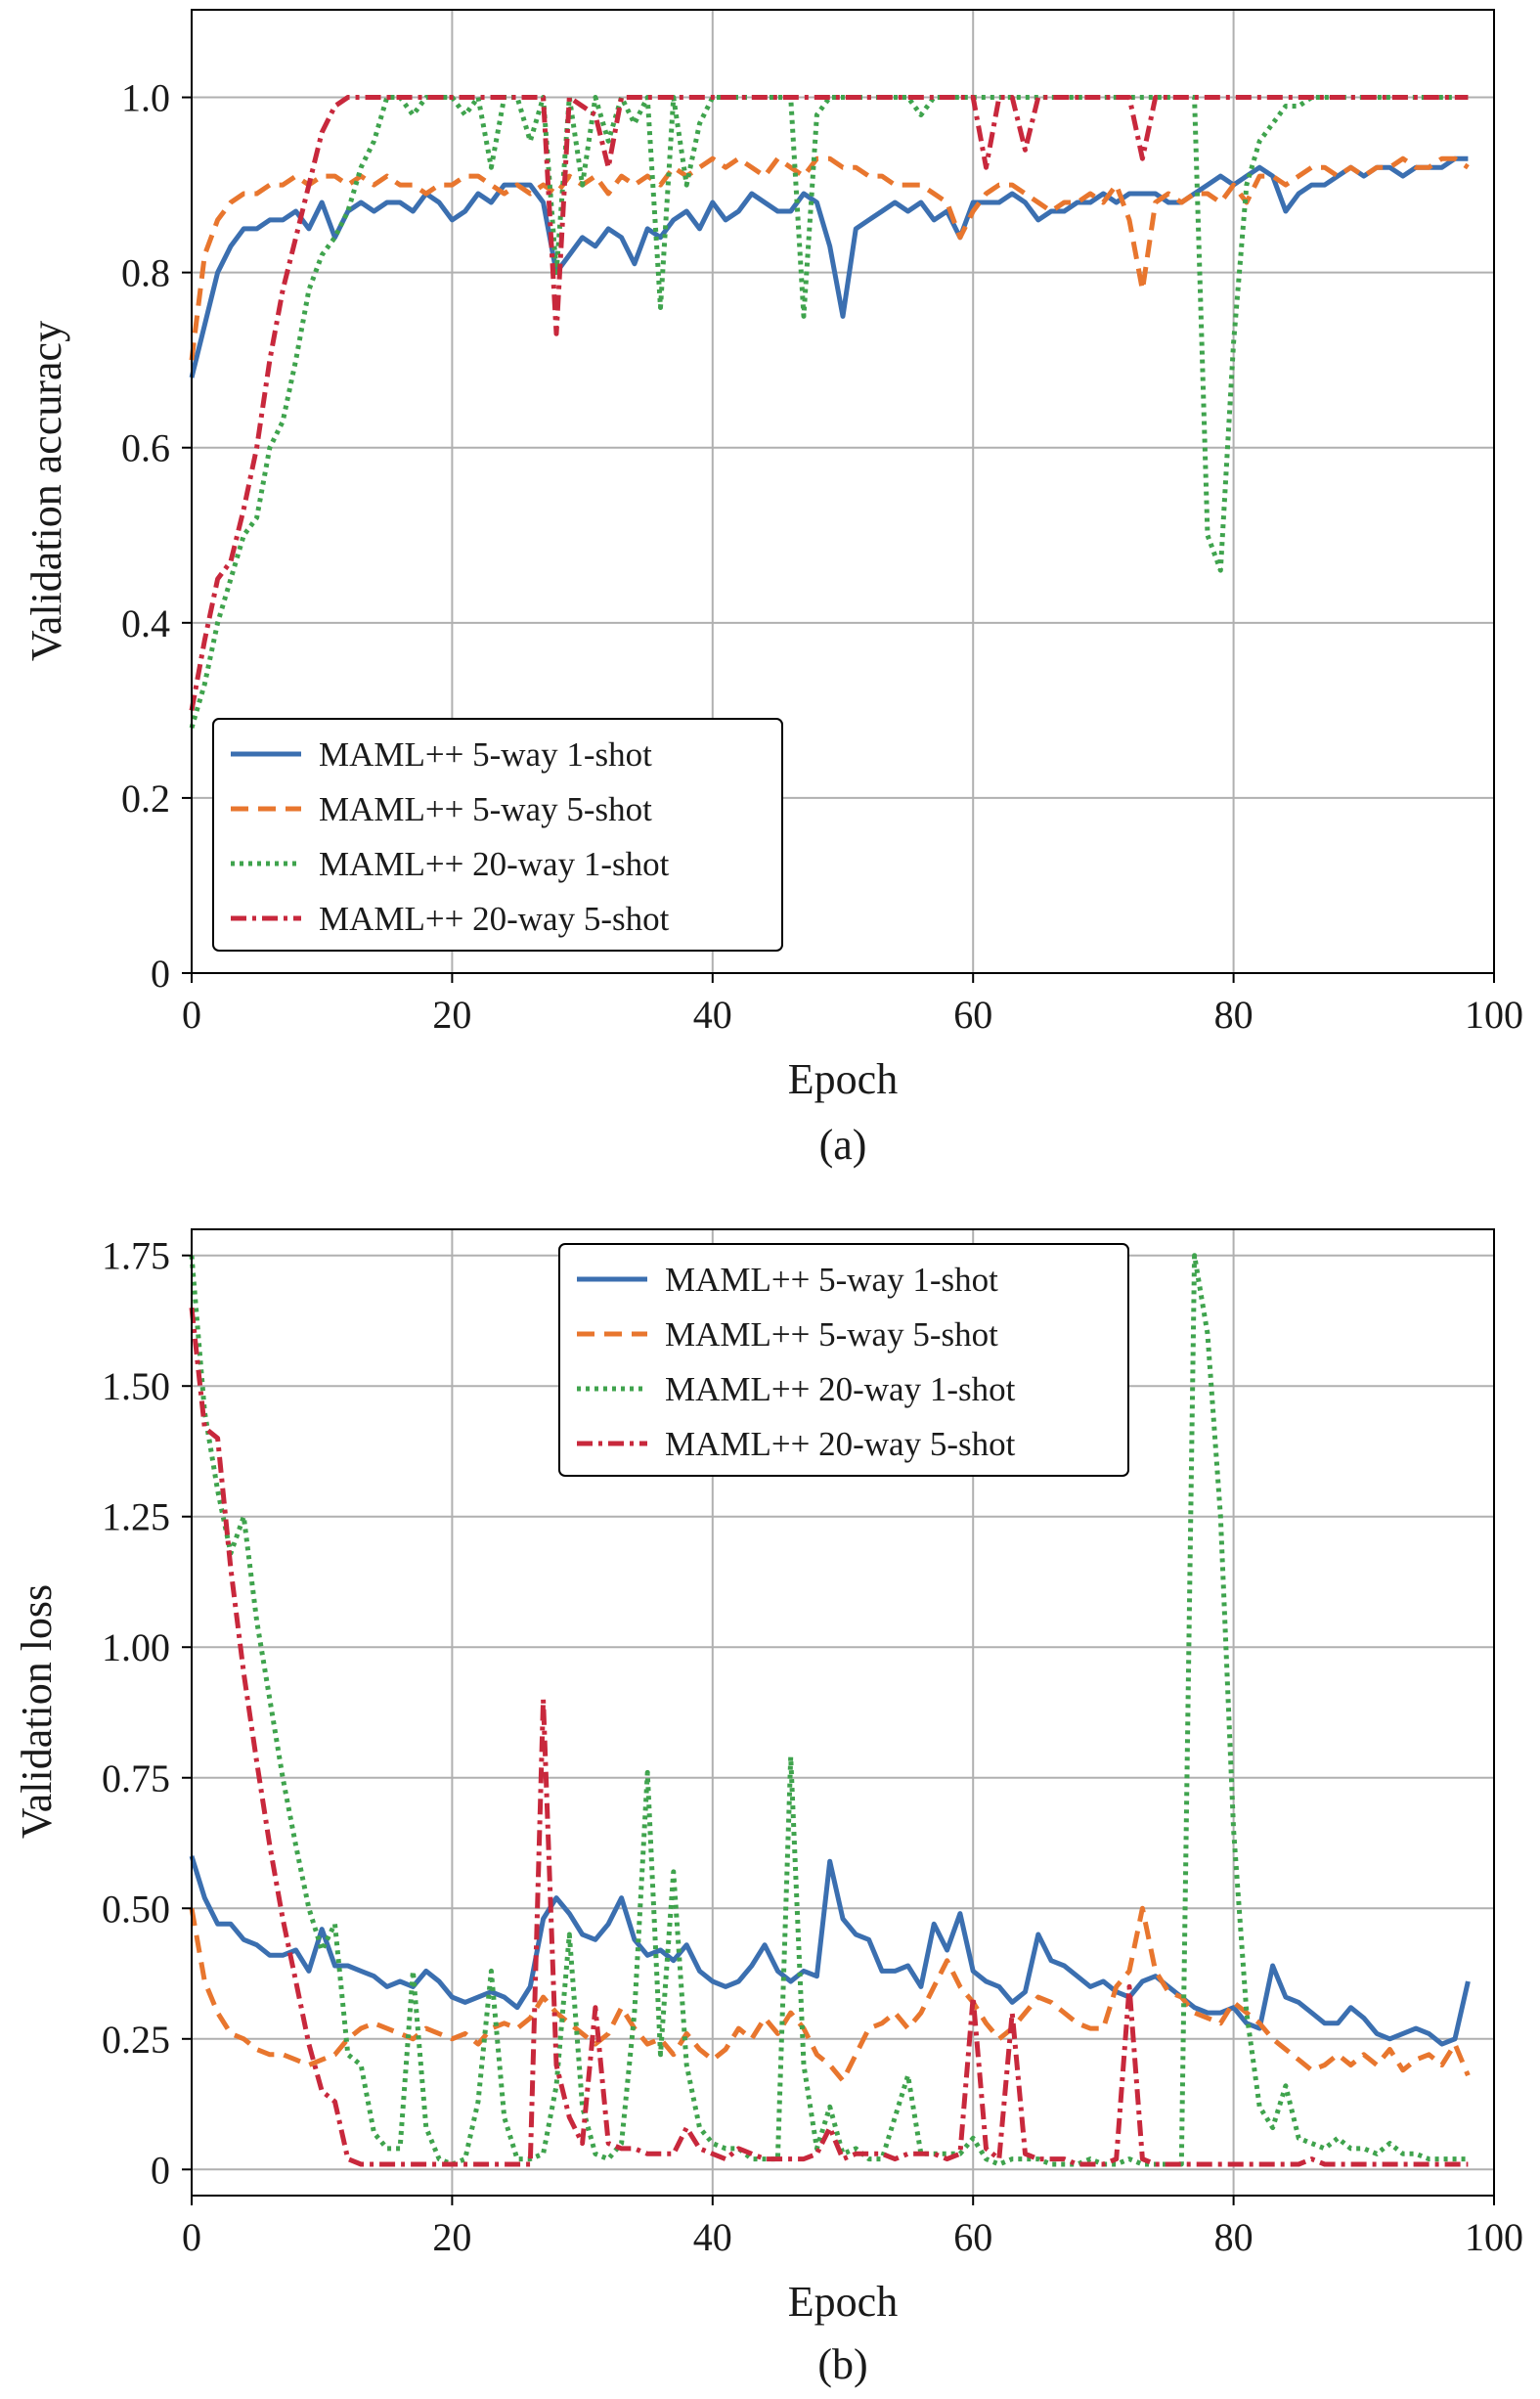 This screenshot has width=1540, height=2399. I want to click on y-tick-label: 0.2, so click(145, 799).